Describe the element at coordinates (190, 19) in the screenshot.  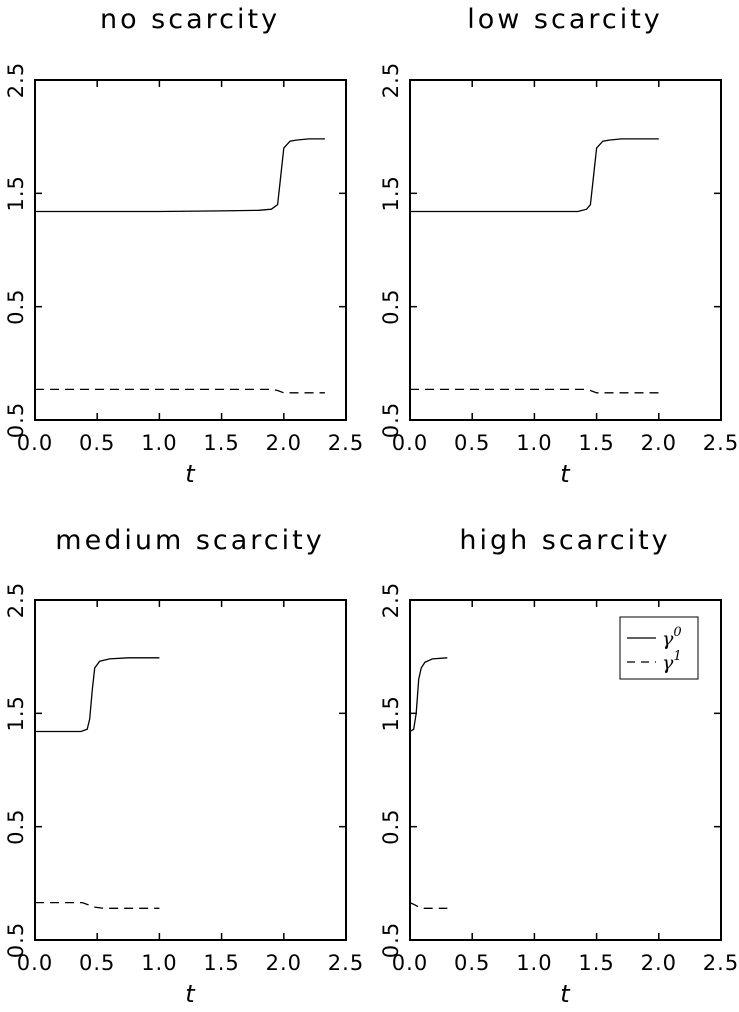
I see `panel-title: no scarcity` at that location.